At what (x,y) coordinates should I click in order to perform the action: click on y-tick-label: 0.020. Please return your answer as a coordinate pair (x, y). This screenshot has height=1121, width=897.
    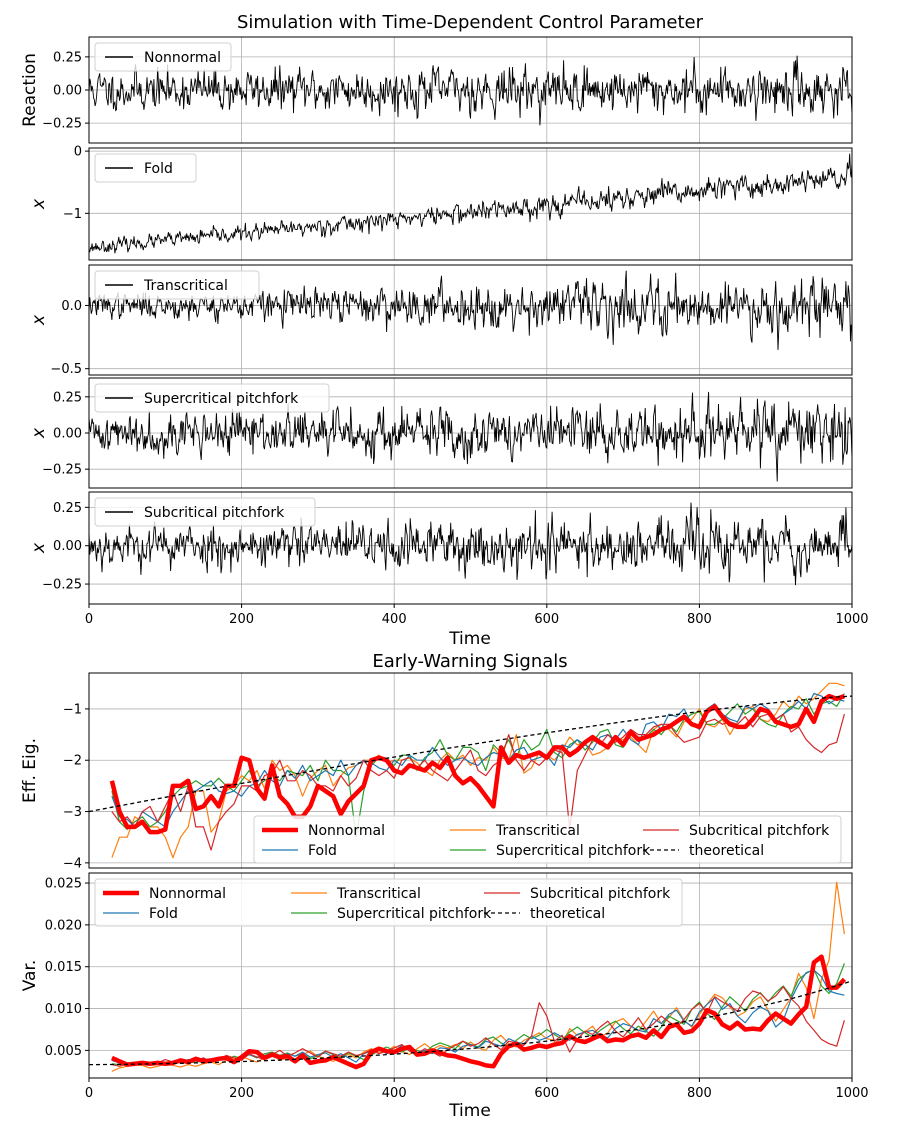
    Looking at the image, I should click on (63, 925).